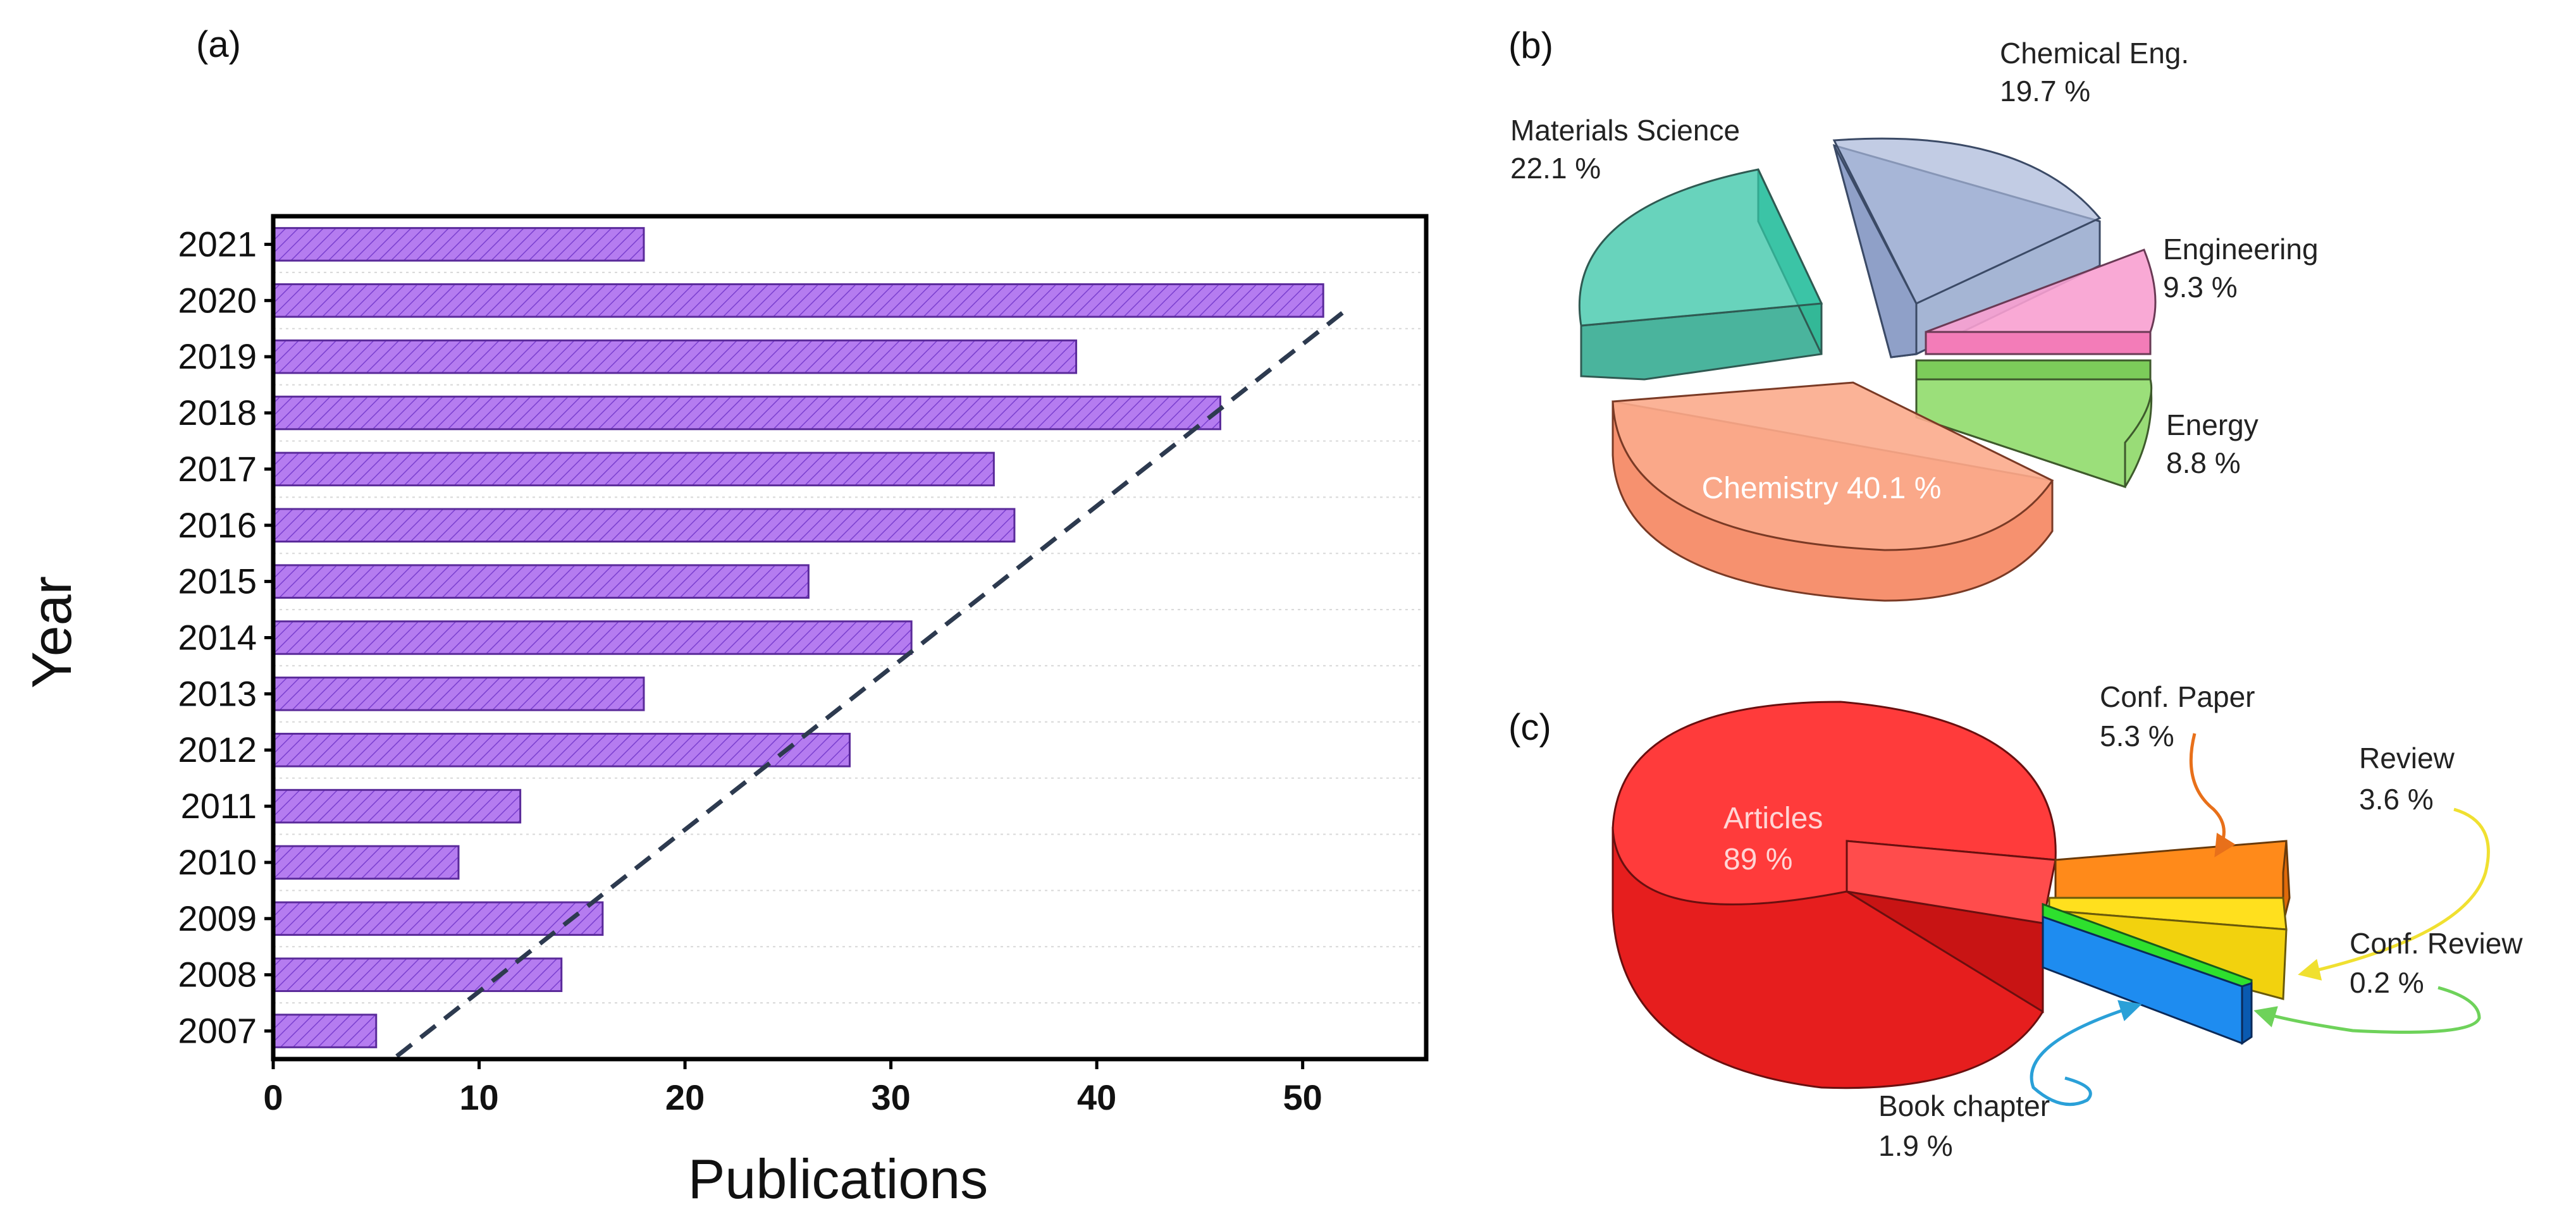 The height and width of the screenshot is (1226, 2576). I want to click on y-tick-label: 2018, so click(217, 412).